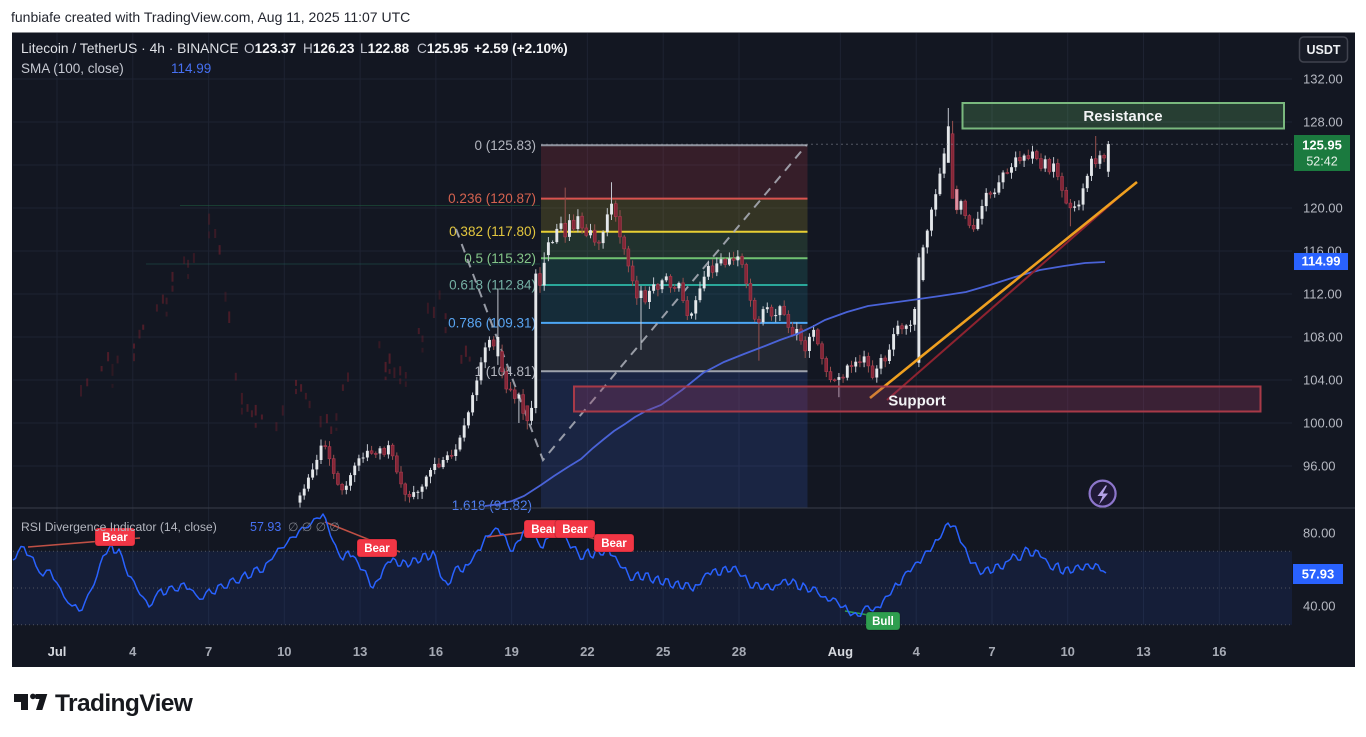 This screenshot has width=1366, height=737. I want to click on svg-text: Jul, so click(57, 651).